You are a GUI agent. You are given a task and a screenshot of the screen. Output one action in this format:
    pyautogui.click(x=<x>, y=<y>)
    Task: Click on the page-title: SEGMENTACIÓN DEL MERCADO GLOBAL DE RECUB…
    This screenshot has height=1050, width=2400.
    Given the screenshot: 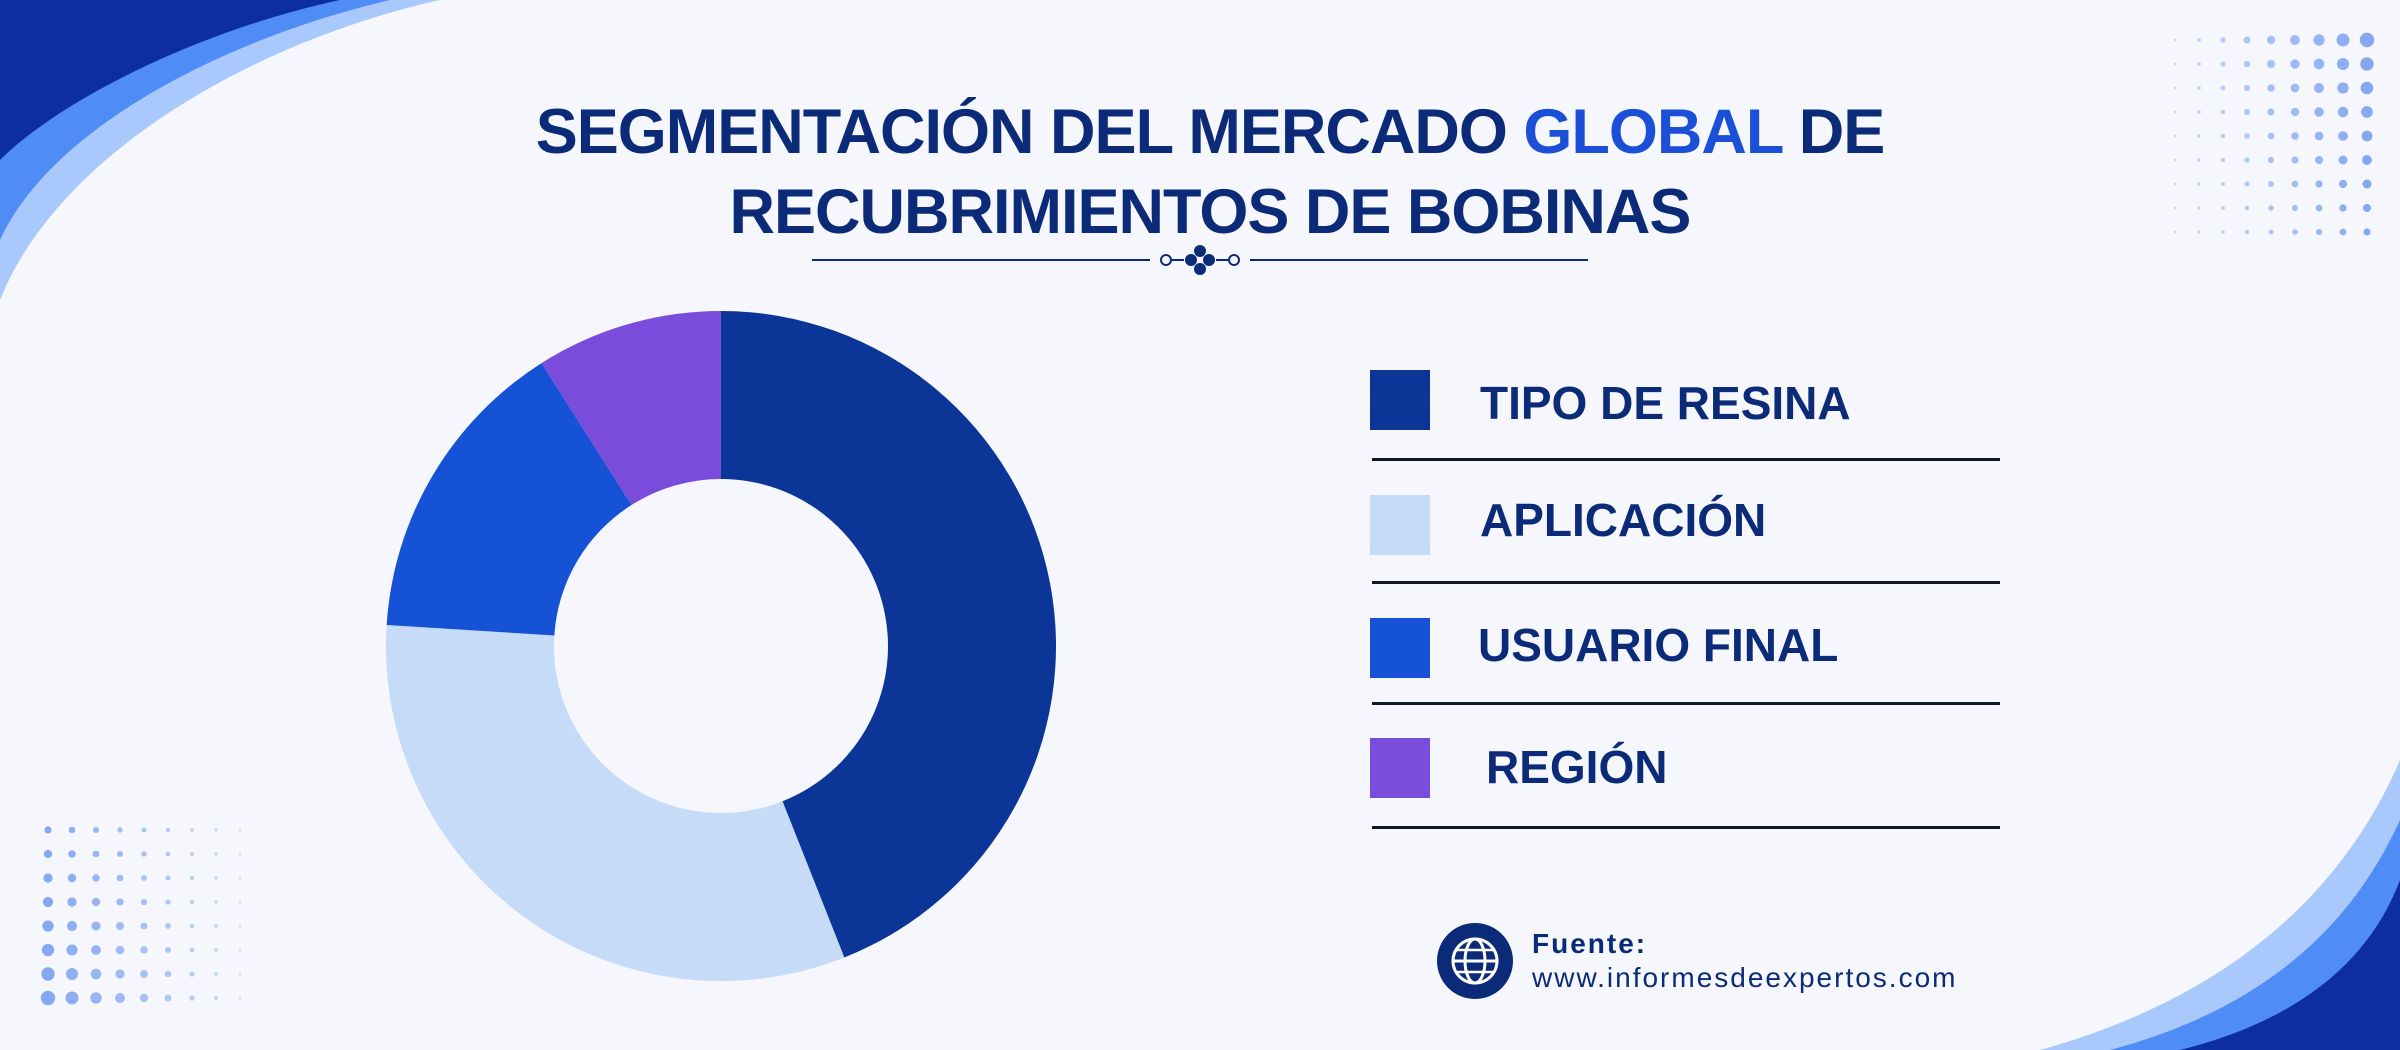 What is the action you would take?
    pyautogui.click(x=1210, y=172)
    